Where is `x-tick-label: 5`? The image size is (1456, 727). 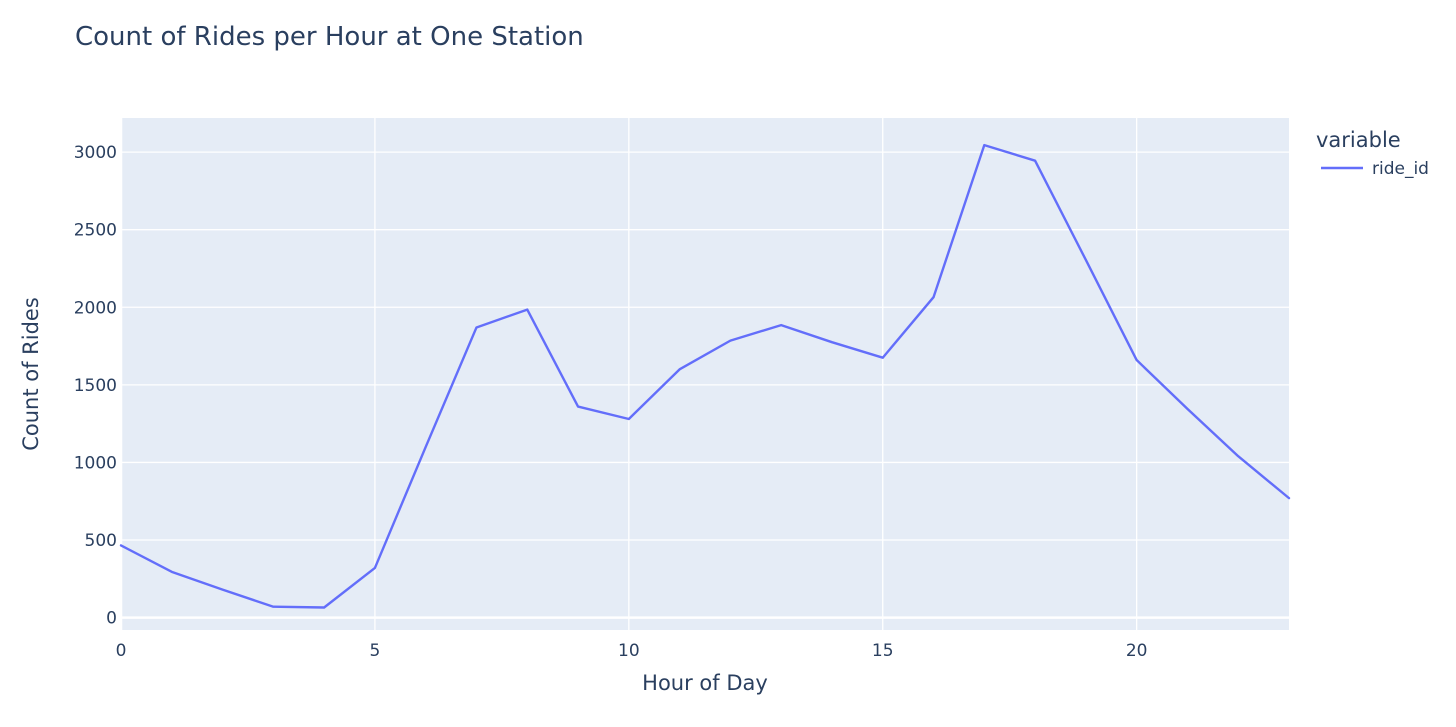 x-tick-label: 5 is located at coordinates (374, 651).